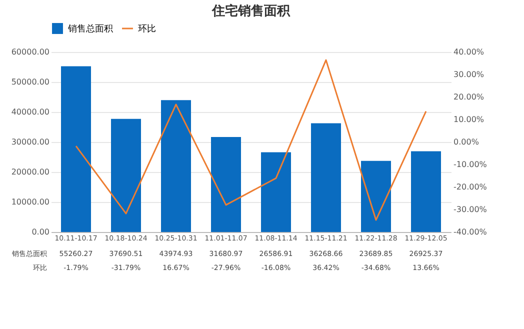 This screenshot has height=329, width=524. What do you see at coordinates (251, 11) in the screenshot?
I see `chart-title: 住宅销售面积` at bounding box center [251, 11].